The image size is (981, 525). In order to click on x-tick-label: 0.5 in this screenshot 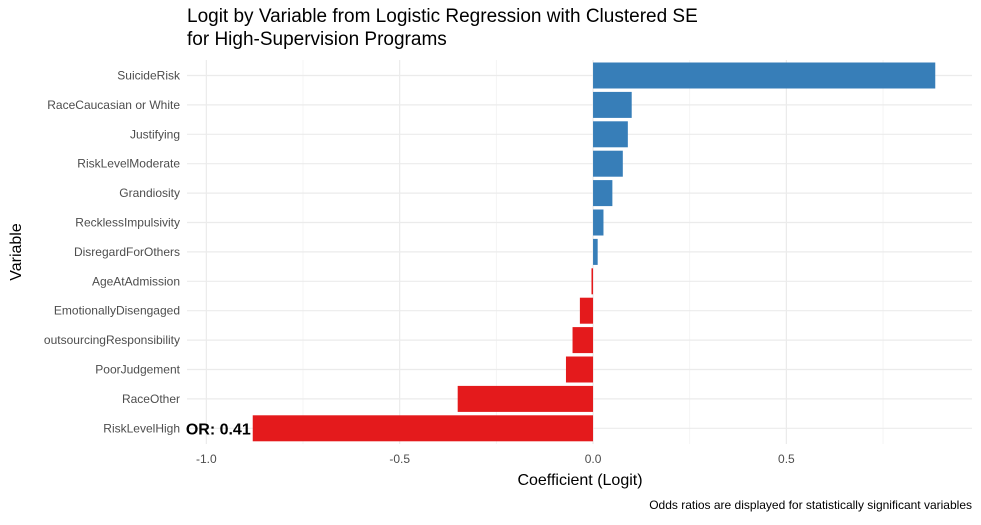, I will do `click(786, 459)`.